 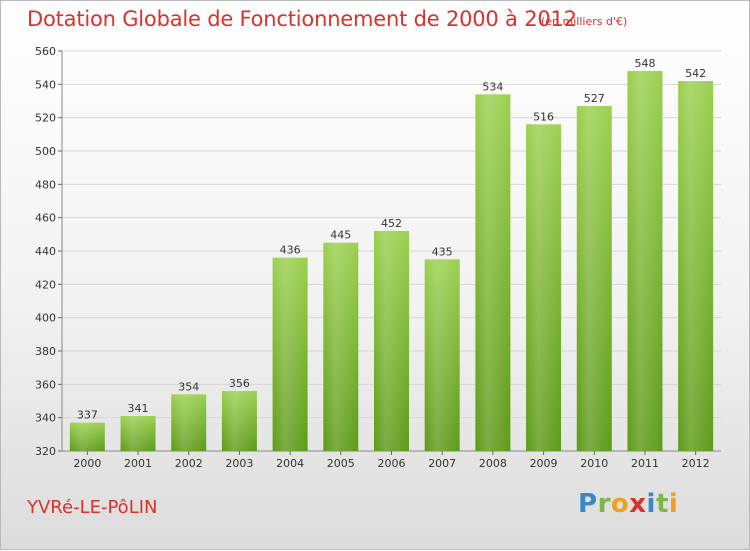 I want to click on y-tick-labels: 320 340 360 380 400 420 440 460 480 500 520 540 560, so click(x=45, y=251).